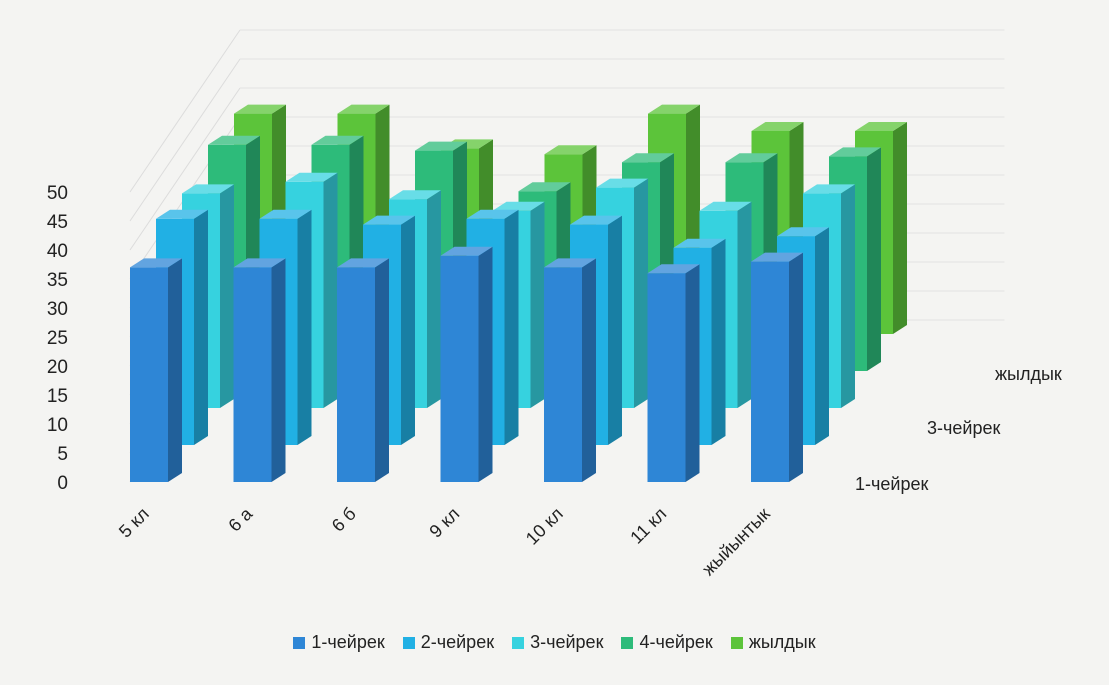 This screenshot has height=685, width=1109. Describe the element at coordinates (444, 523) in the screenshot. I see `x-tick-label: 9 кл` at that location.